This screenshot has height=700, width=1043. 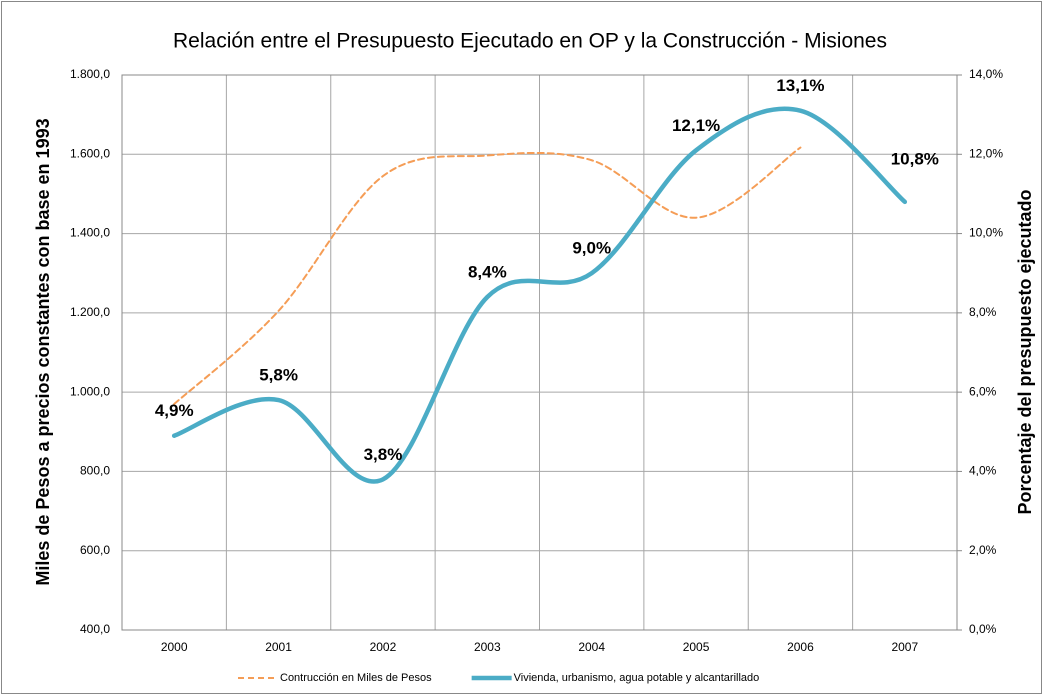 What do you see at coordinates (383, 647) in the screenshot?
I see `x-tick-label: 2002` at bounding box center [383, 647].